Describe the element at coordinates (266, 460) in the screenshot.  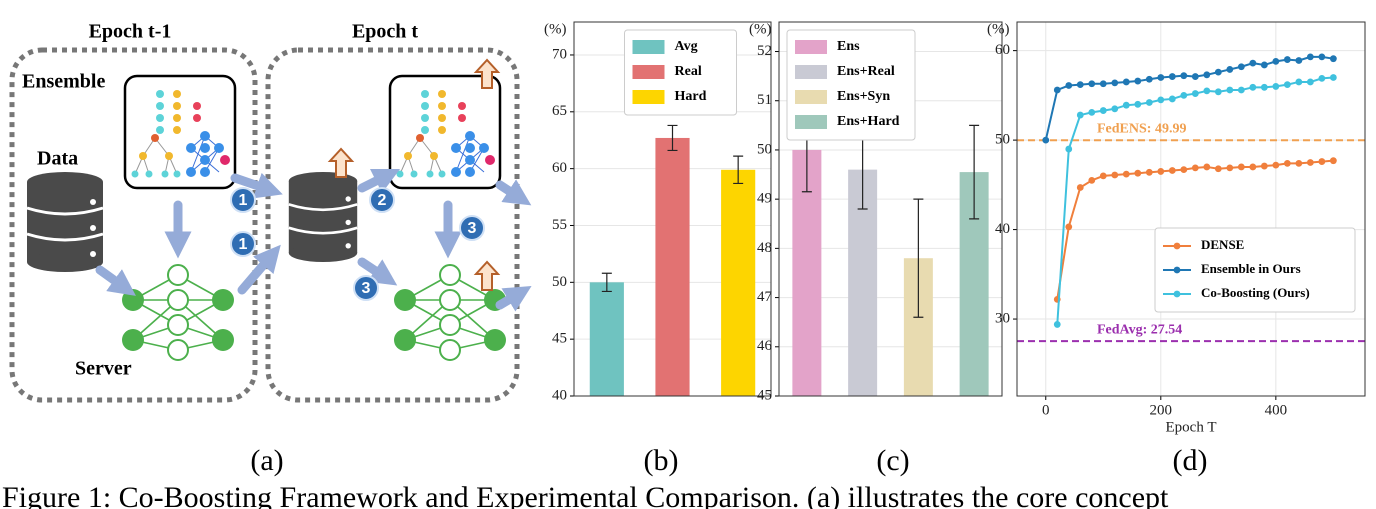
I see `panel-label: (a)` at that location.